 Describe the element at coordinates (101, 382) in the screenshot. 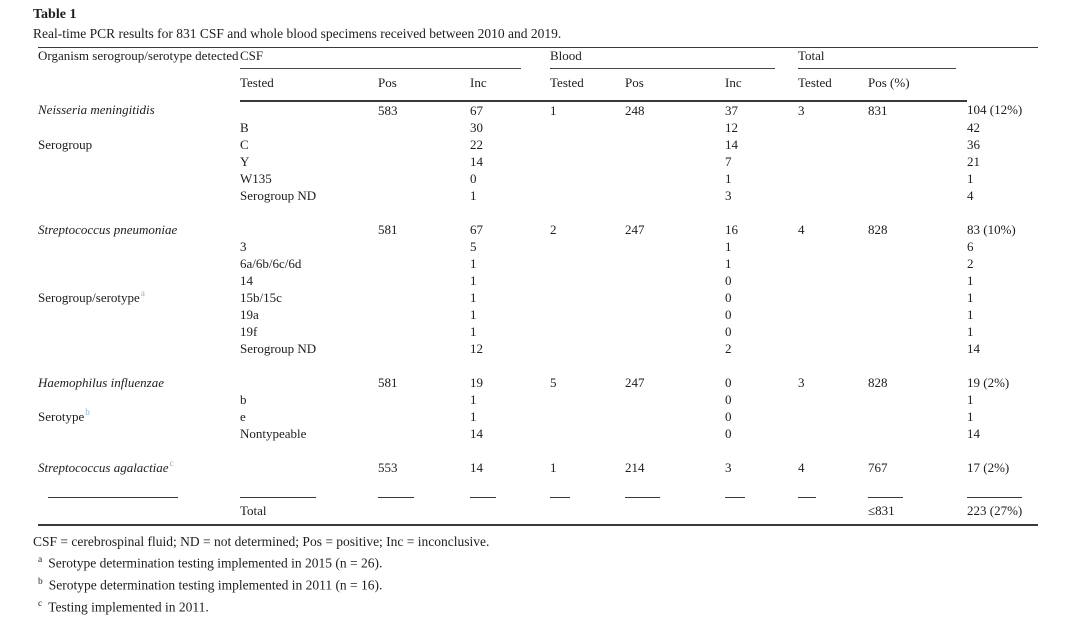

I see `organism-label: Haemophilus influenzae` at that location.